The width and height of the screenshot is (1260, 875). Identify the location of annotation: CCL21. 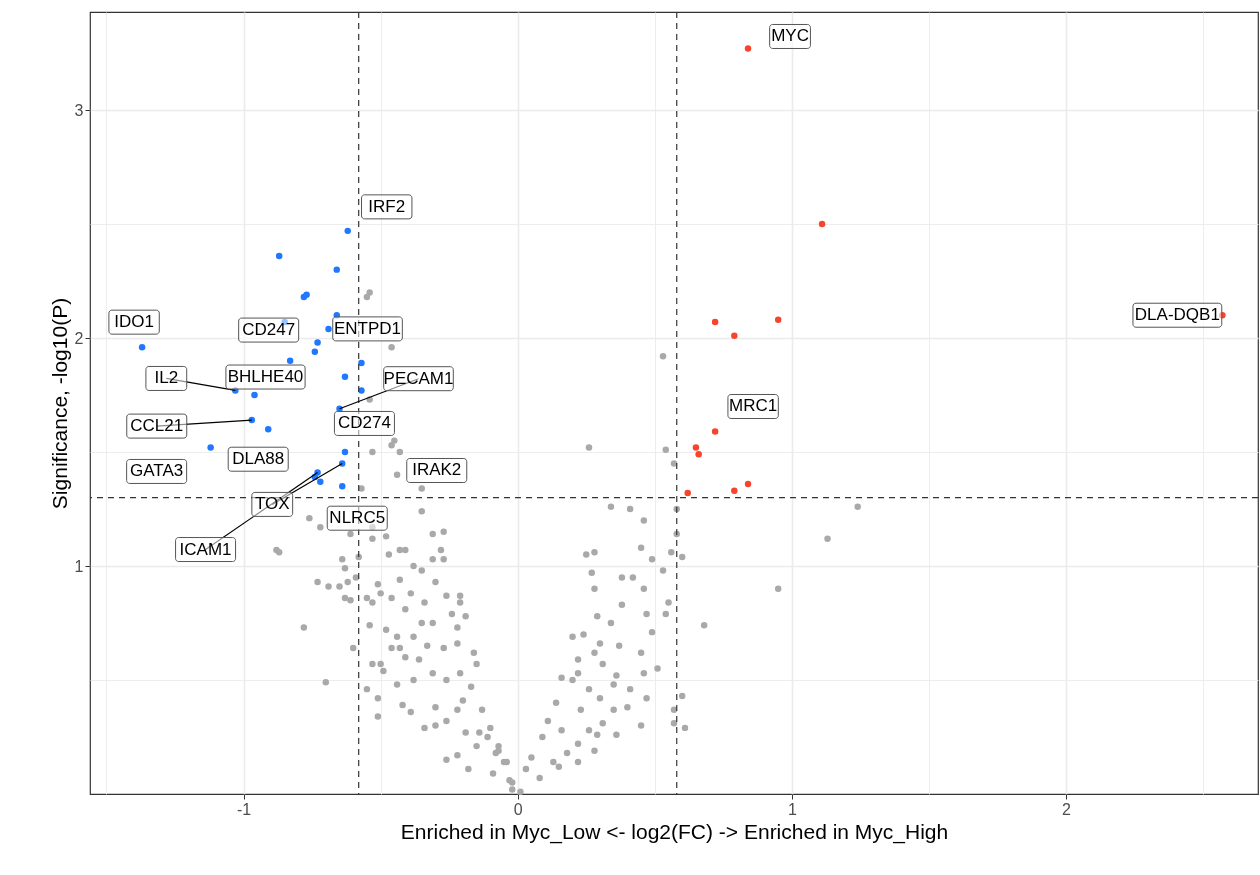
(157, 426).